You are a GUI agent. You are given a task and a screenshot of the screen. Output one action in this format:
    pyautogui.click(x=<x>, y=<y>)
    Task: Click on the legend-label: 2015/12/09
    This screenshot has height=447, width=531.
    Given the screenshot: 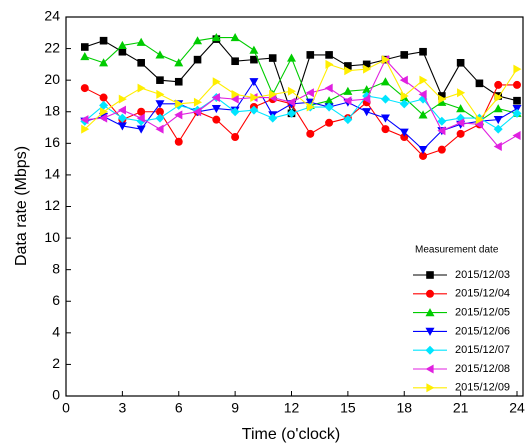 What is the action you would take?
    pyautogui.click(x=482, y=388)
    